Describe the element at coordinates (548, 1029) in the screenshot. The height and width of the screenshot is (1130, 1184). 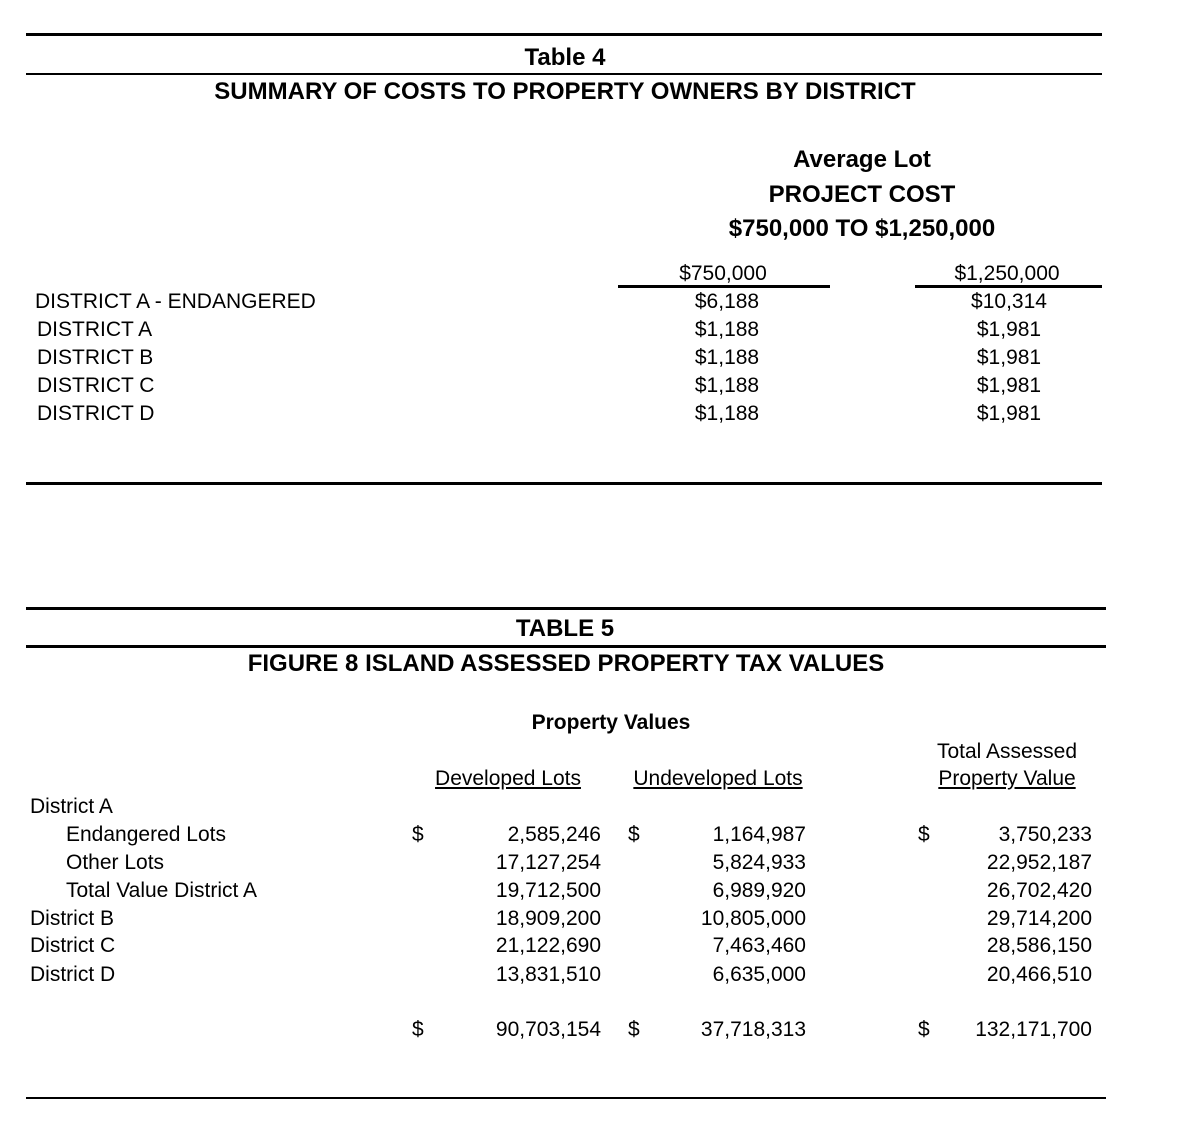
I see `total-developed: 90,703,154` at that location.